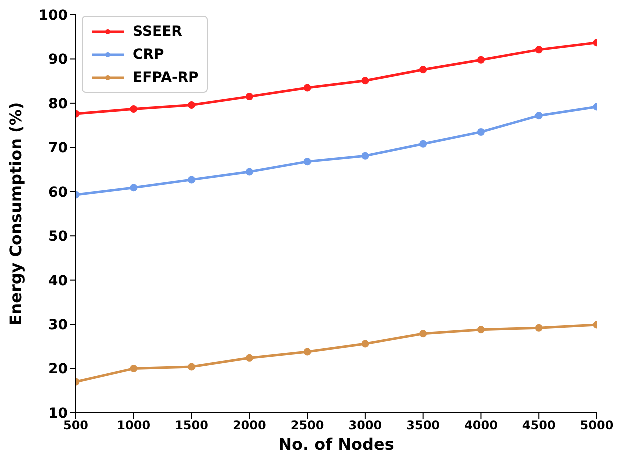  Describe the element at coordinates (365, 425) in the screenshot. I see `x-tick-label: 3000` at that location.